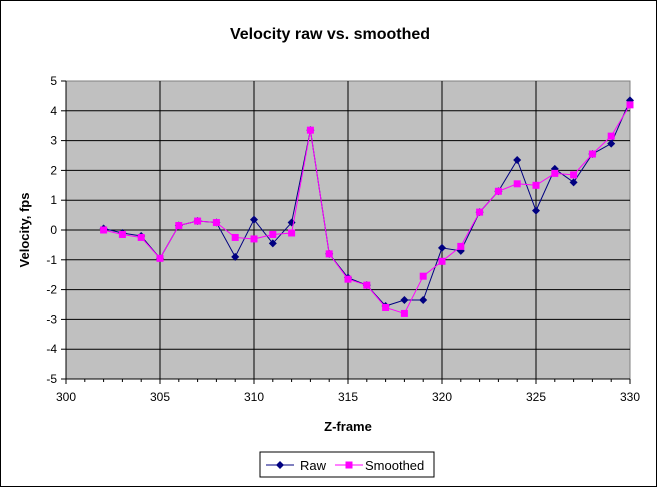 This screenshot has width=659, height=489. I want to click on y-axis-title: Velocity, fps, so click(24, 230).